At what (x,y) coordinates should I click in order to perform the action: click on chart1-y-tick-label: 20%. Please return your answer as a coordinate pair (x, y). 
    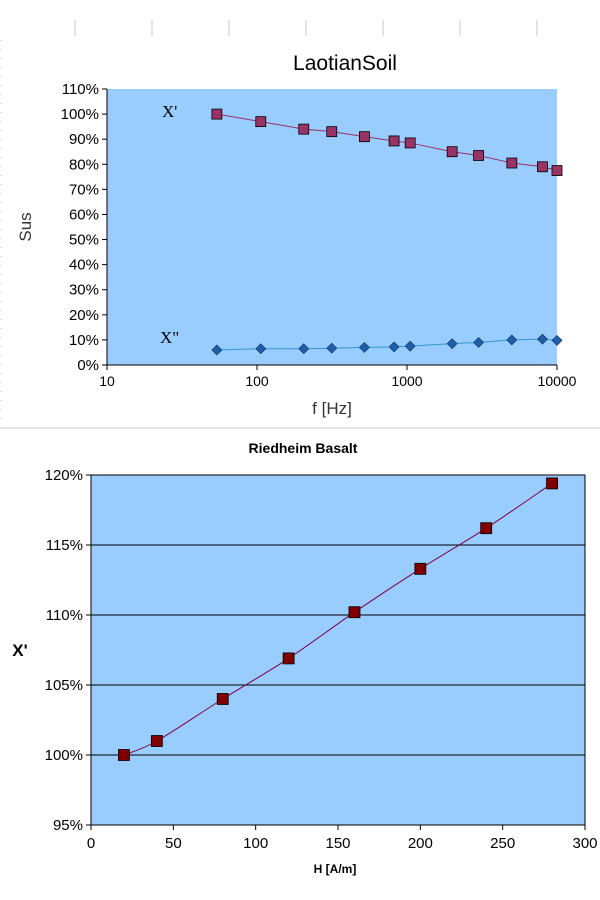
    Looking at the image, I should click on (84, 315).